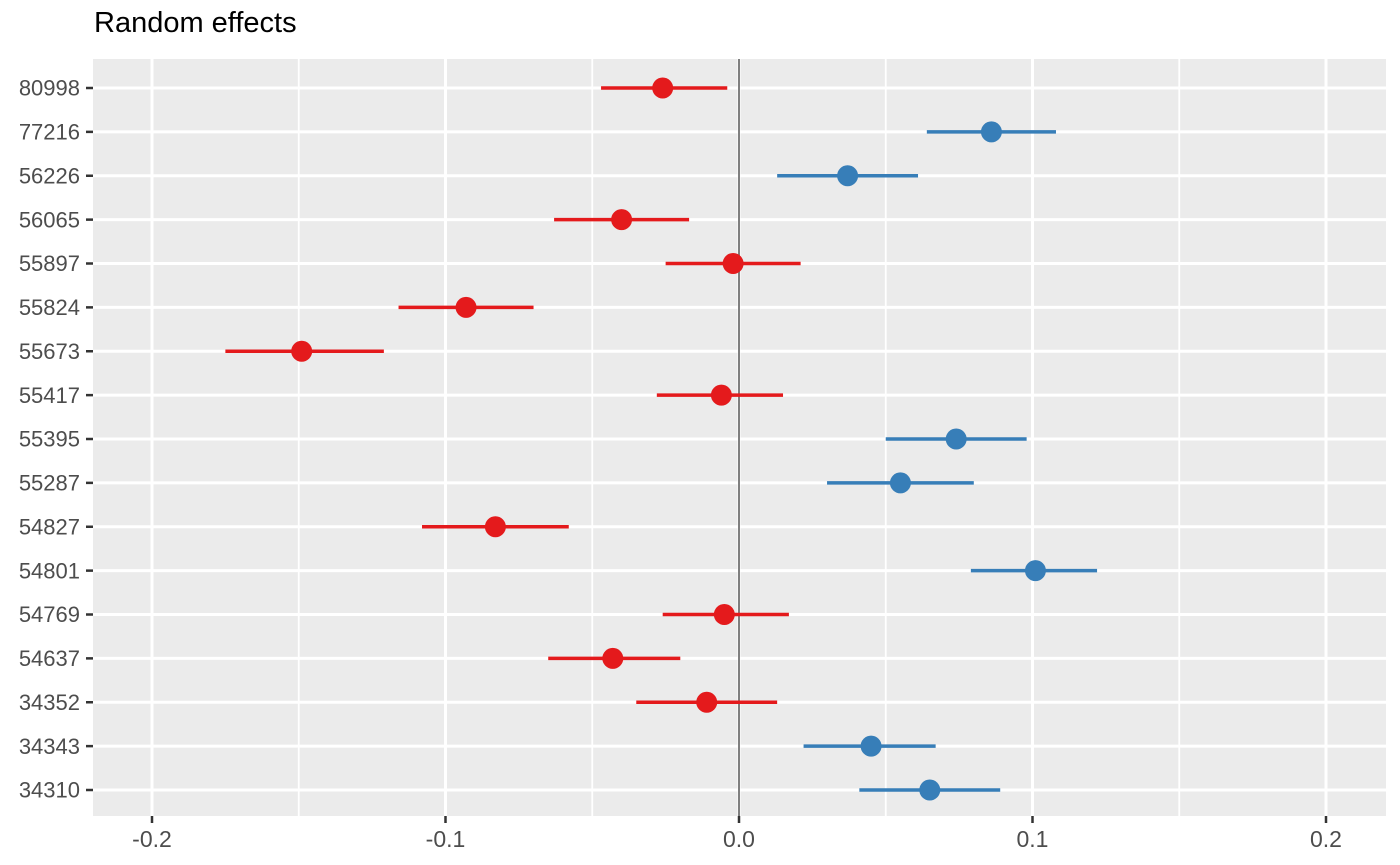  Describe the element at coordinates (49, 658) in the screenshot. I see `y-axis-label: 54637` at that location.